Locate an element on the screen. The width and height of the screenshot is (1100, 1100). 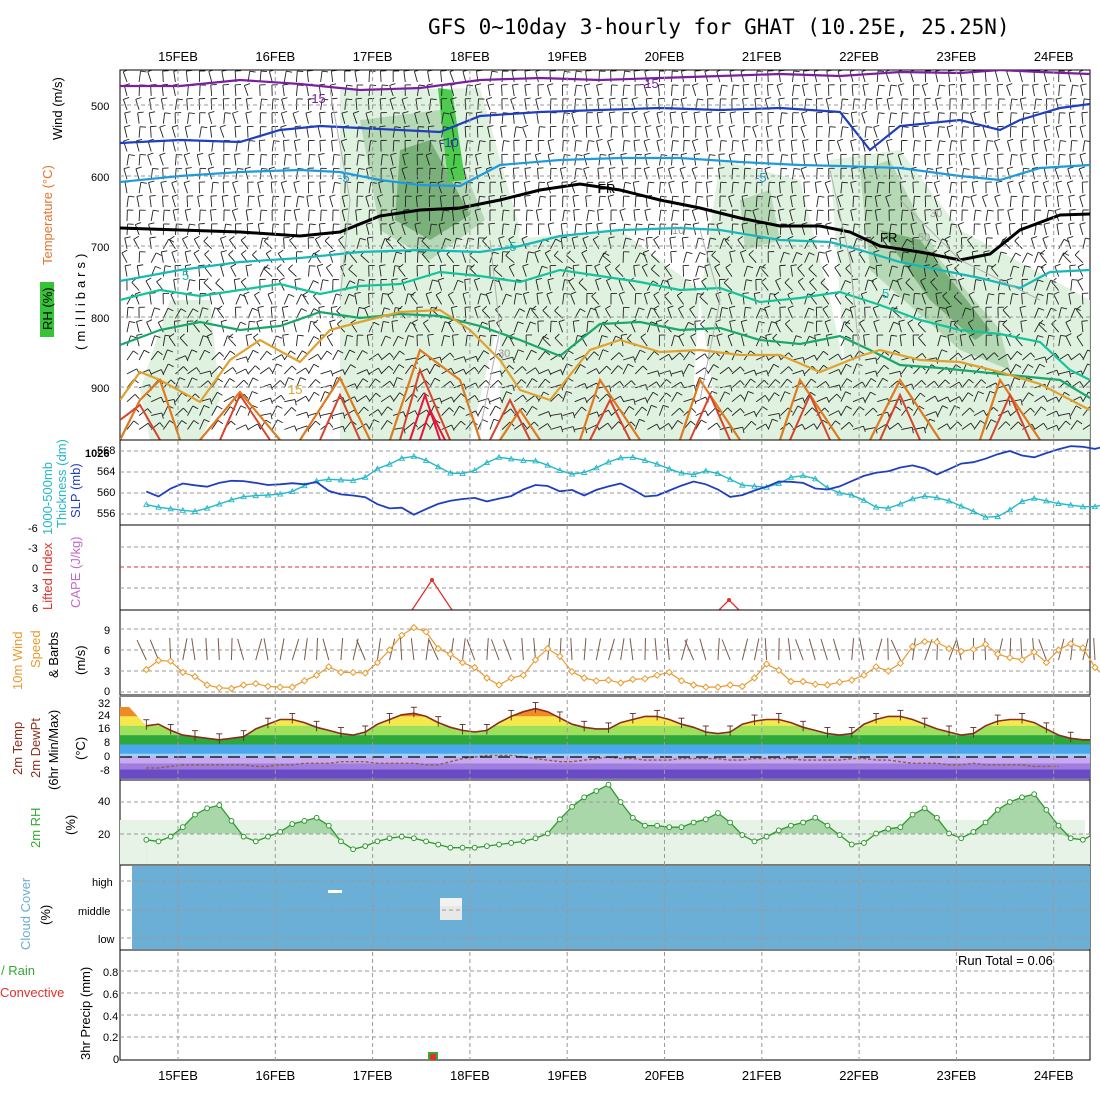
cloud-middle-patch is located at coordinates (451, 913).